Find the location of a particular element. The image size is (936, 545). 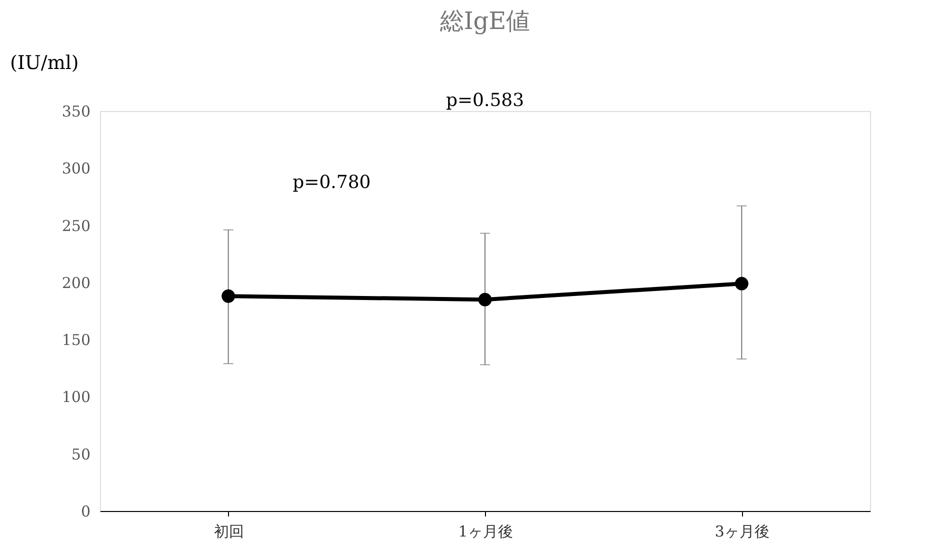

y-tick-label: 250 is located at coordinates (76, 225).